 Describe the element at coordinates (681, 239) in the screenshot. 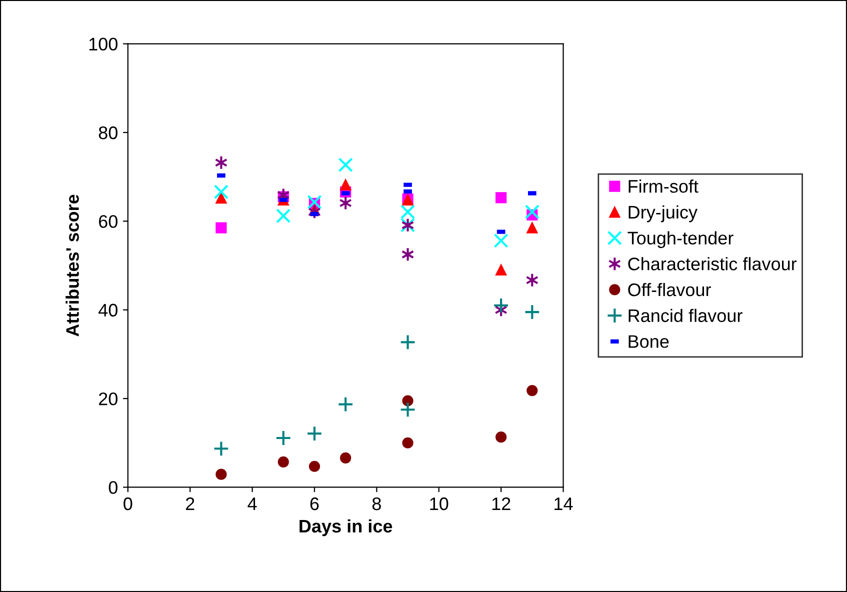

I see `legend-label: Tough-tender` at that location.